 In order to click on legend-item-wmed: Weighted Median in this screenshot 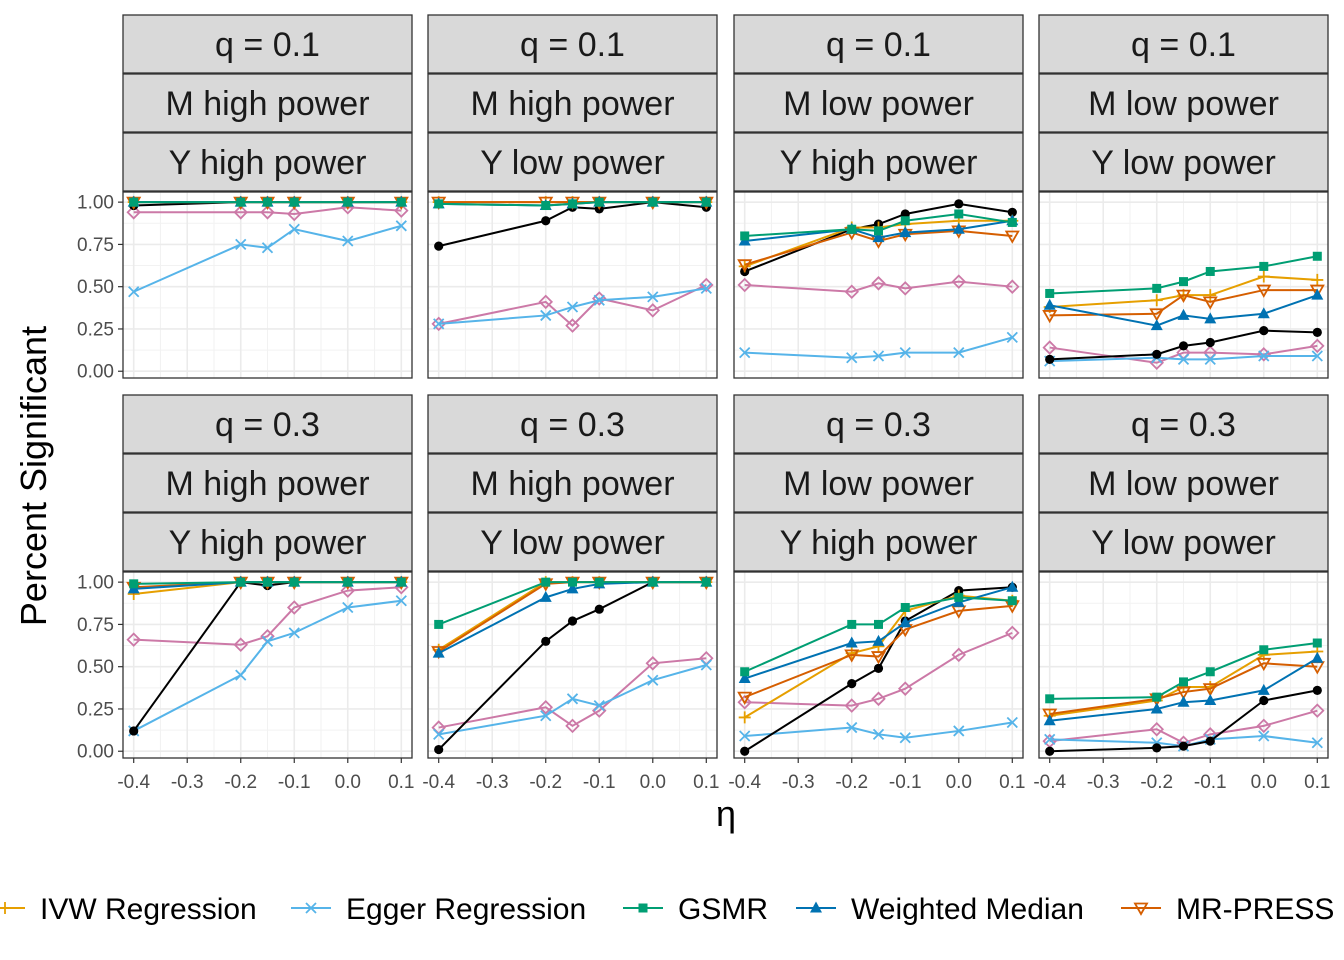, I will do `click(940, 909)`.